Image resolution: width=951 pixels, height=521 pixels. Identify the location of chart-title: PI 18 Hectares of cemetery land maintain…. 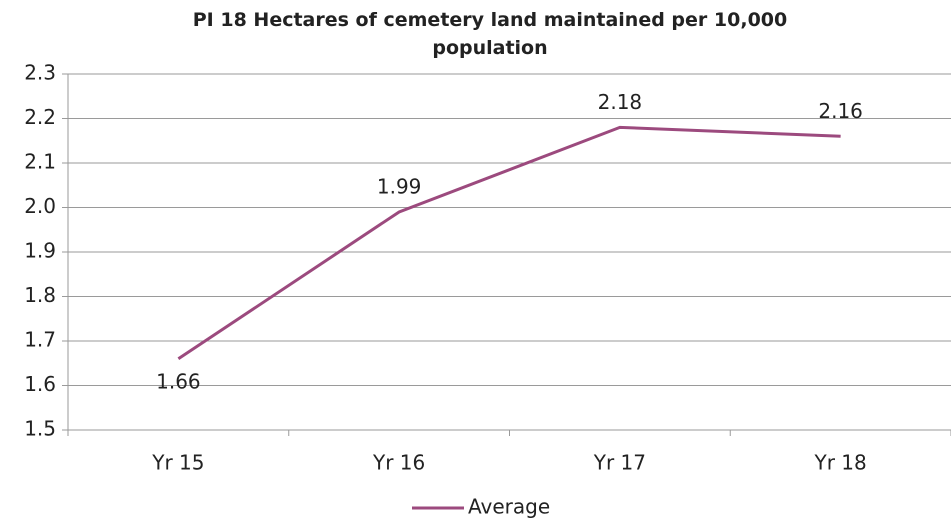
(490, 34).